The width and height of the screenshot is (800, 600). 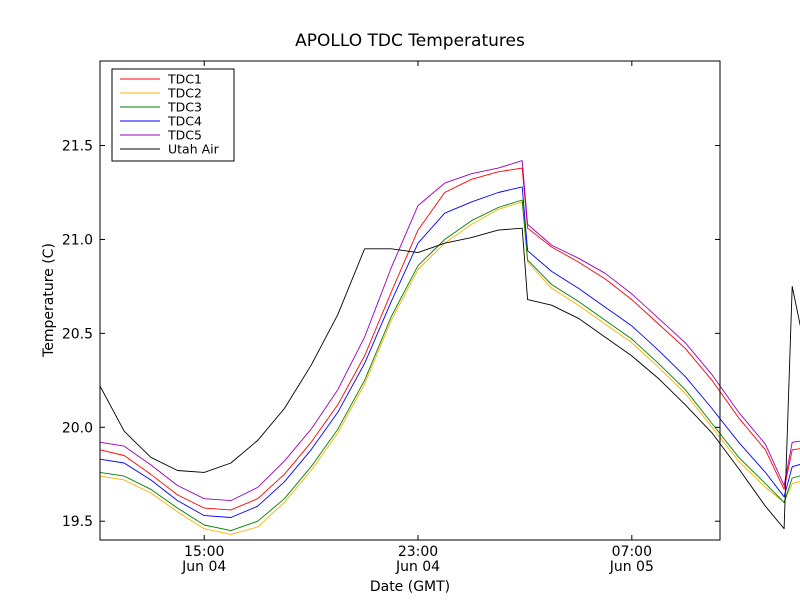 I want to click on x-axis-title: Date (GMT), so click(x=410, y=587).